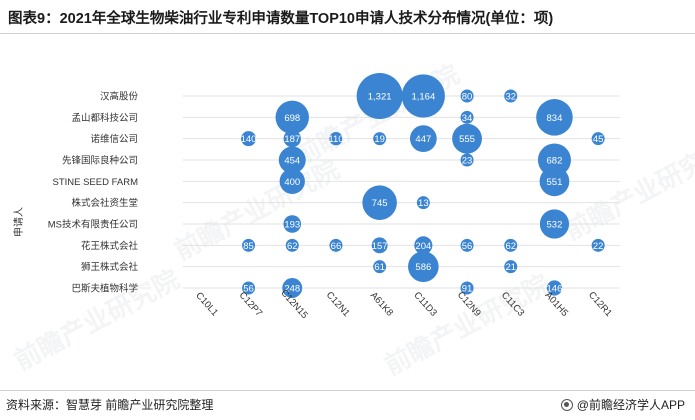  I want to click on bubble-value-label: 13, so click(423, 203).